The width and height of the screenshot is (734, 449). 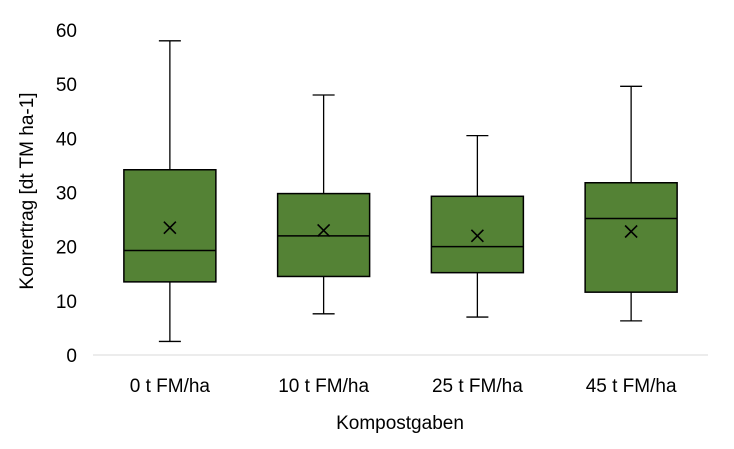 What do you see at coordinates (66, 31) in the screenshot?
I see `y-tick-label: 60` at bounding box center [66, 31].